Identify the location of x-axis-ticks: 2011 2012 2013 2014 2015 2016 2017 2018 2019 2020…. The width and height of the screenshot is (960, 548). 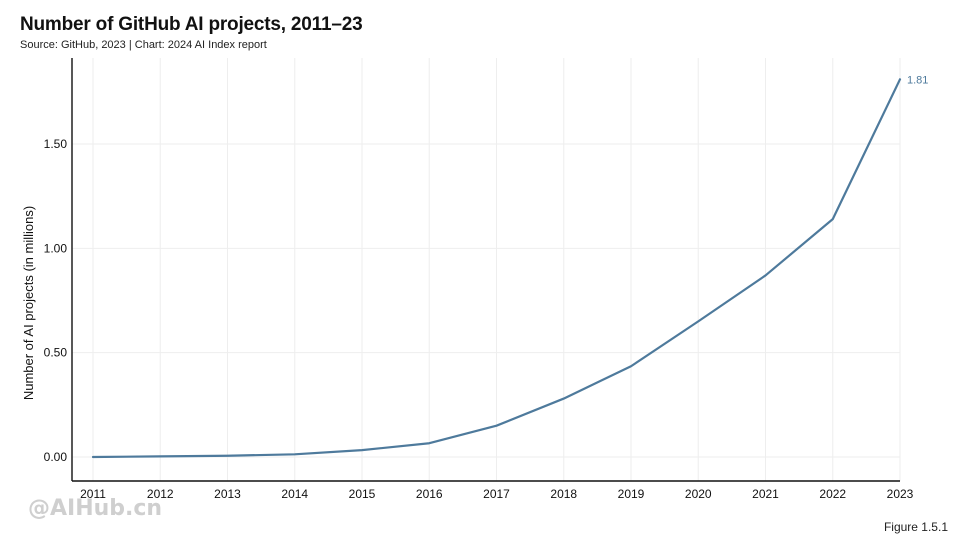
(497, 494).